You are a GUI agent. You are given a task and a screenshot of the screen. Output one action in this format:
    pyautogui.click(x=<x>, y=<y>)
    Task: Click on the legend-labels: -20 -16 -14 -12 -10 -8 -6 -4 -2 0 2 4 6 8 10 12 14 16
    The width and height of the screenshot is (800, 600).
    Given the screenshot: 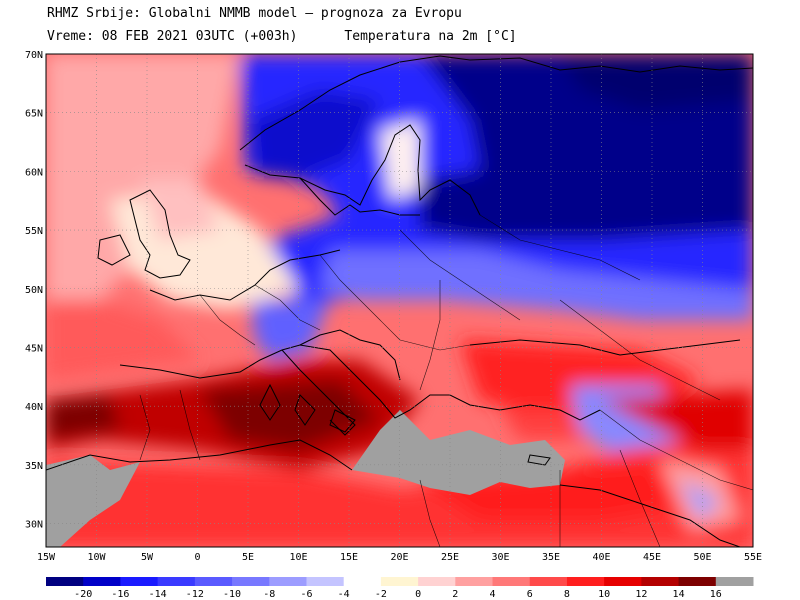 What is the action you would take?
    pyautogui.click(x=398, y=594)
    